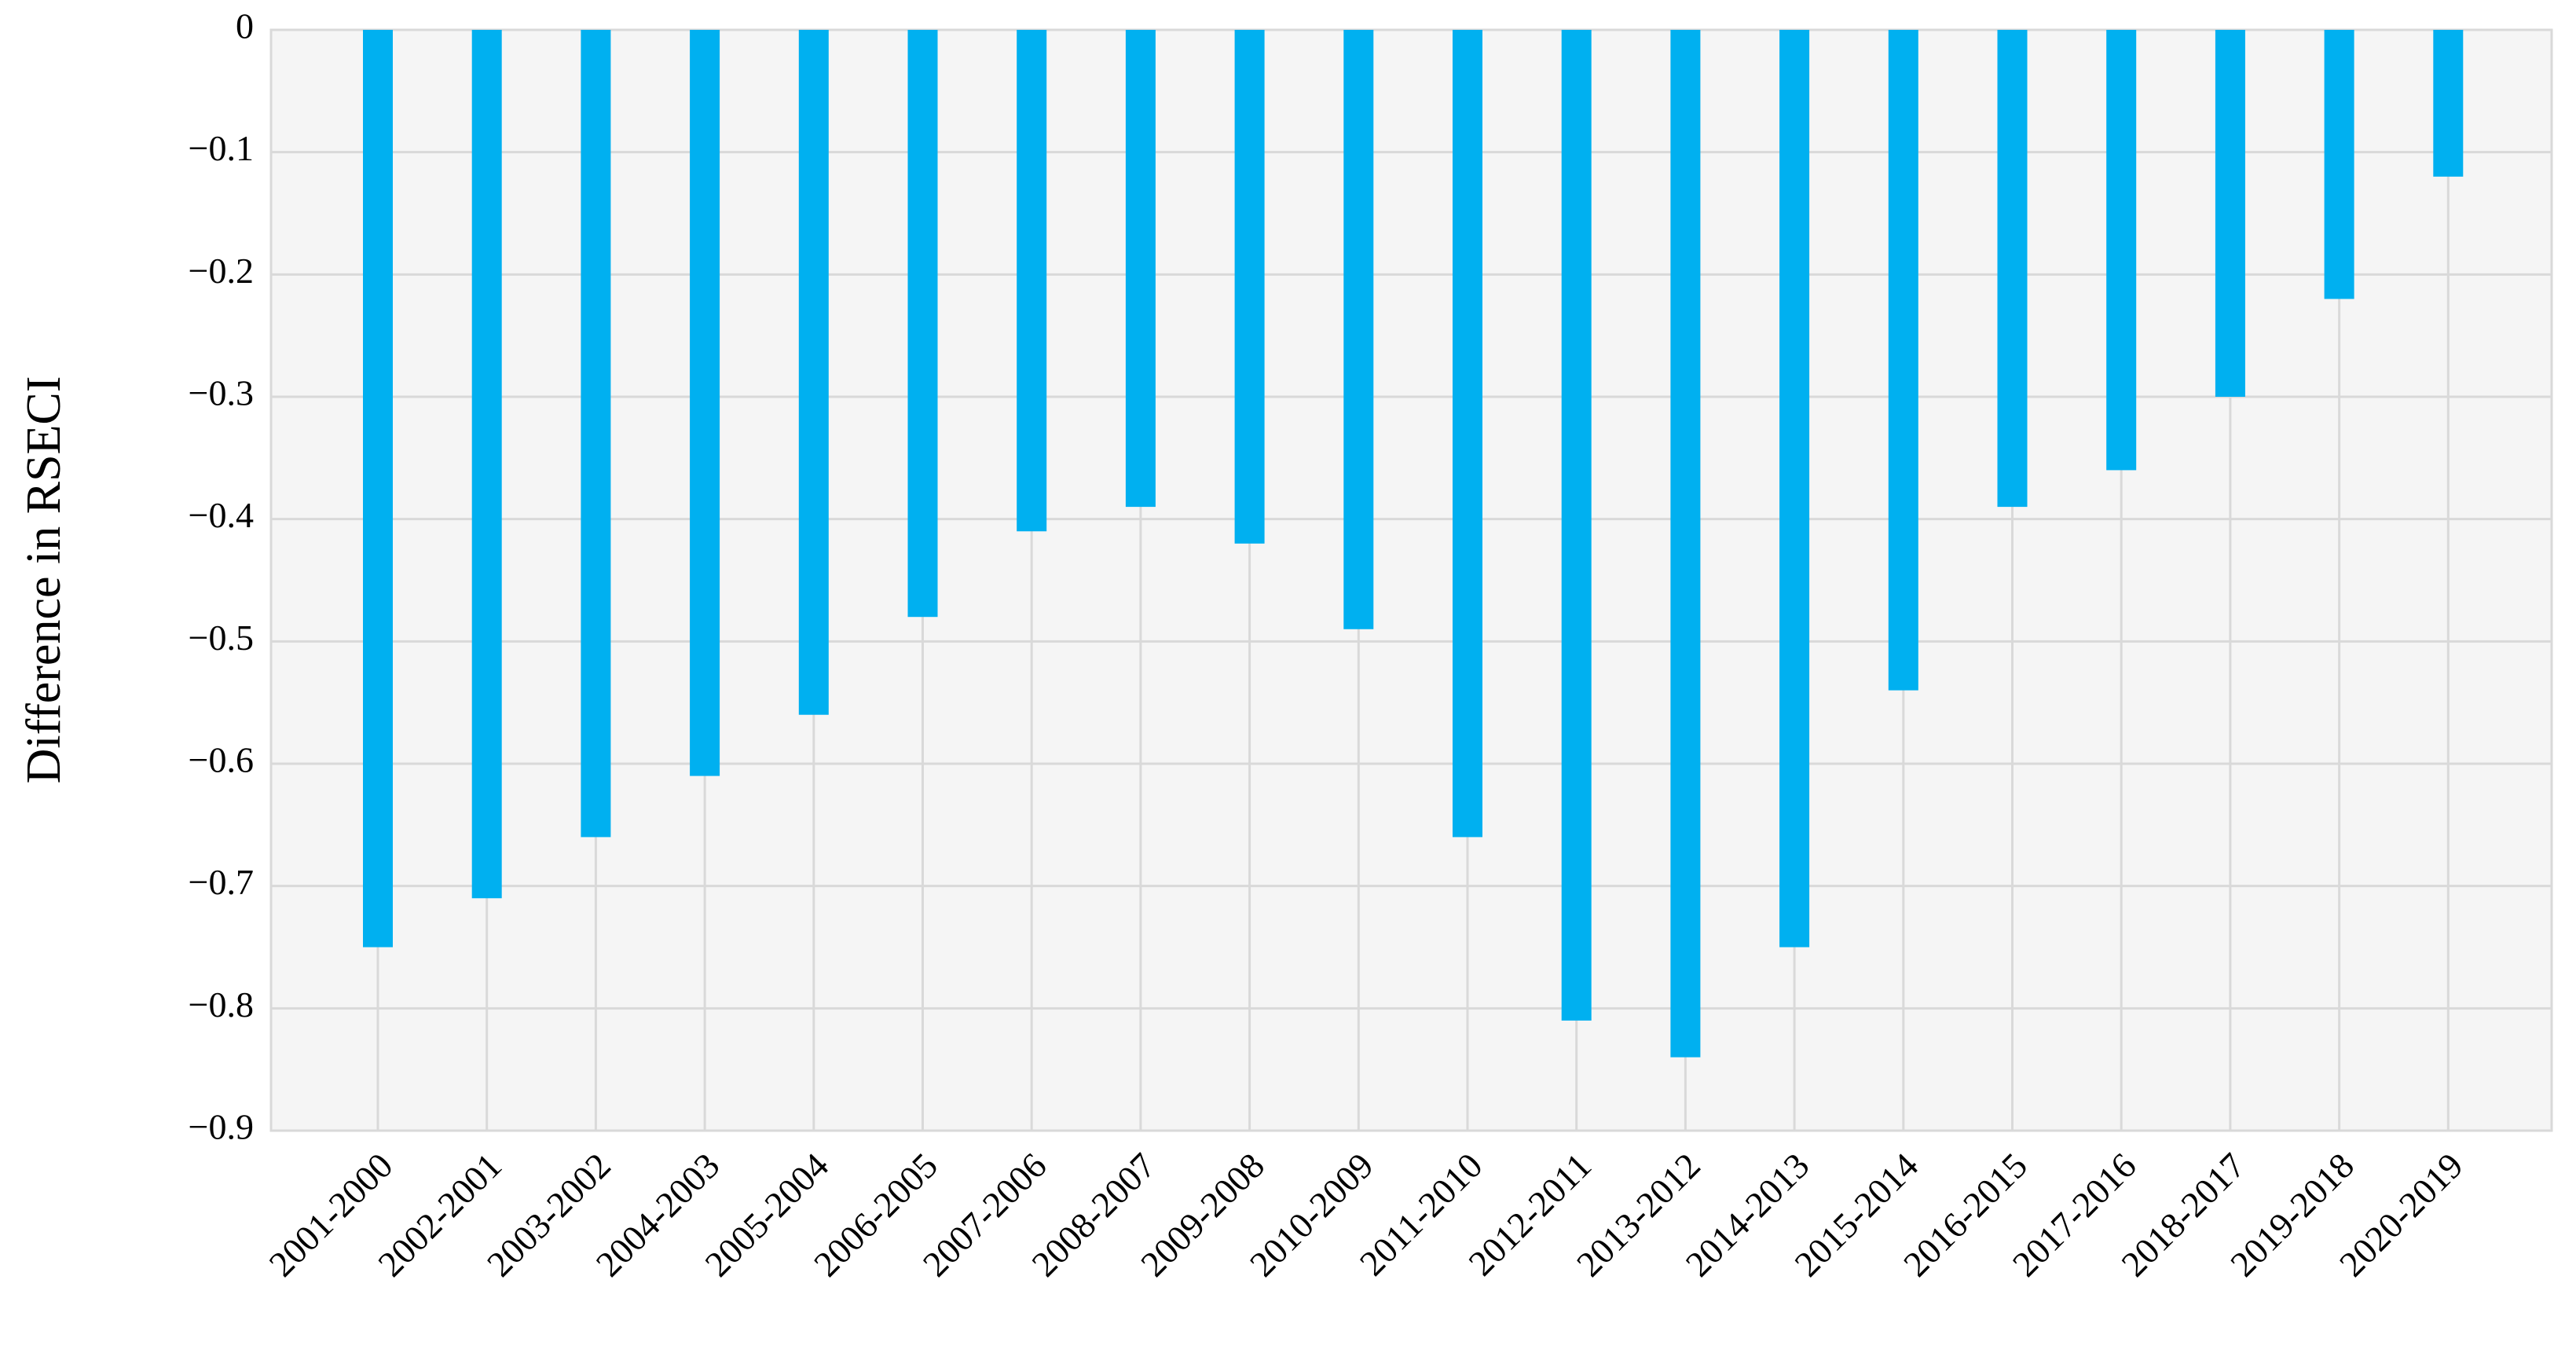 This screenshot has width=2576, height=1364. I want to click on y-tick-label: −0.3, so click(221, 393).